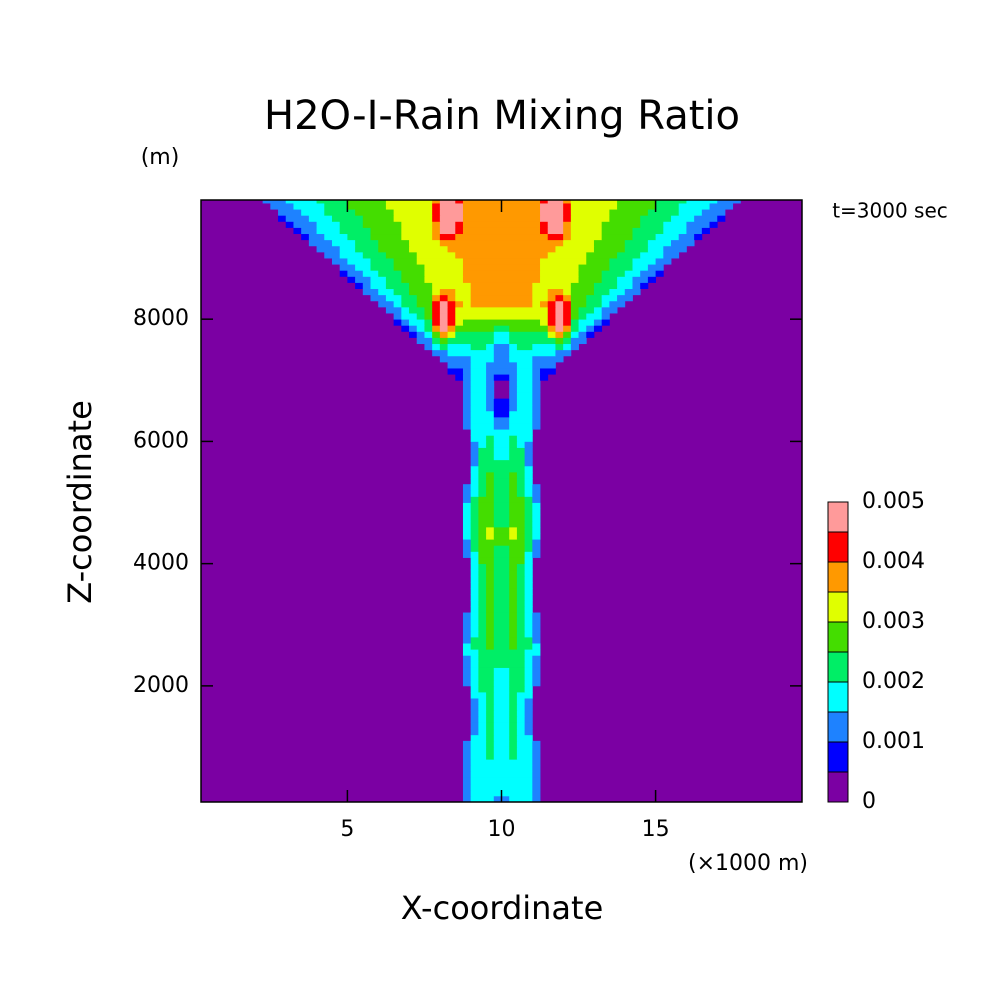  What do you see at coordinates (161, 440) in the screenshot?
I see `y-tick-label: 6000` at bounding box center [161, 440].